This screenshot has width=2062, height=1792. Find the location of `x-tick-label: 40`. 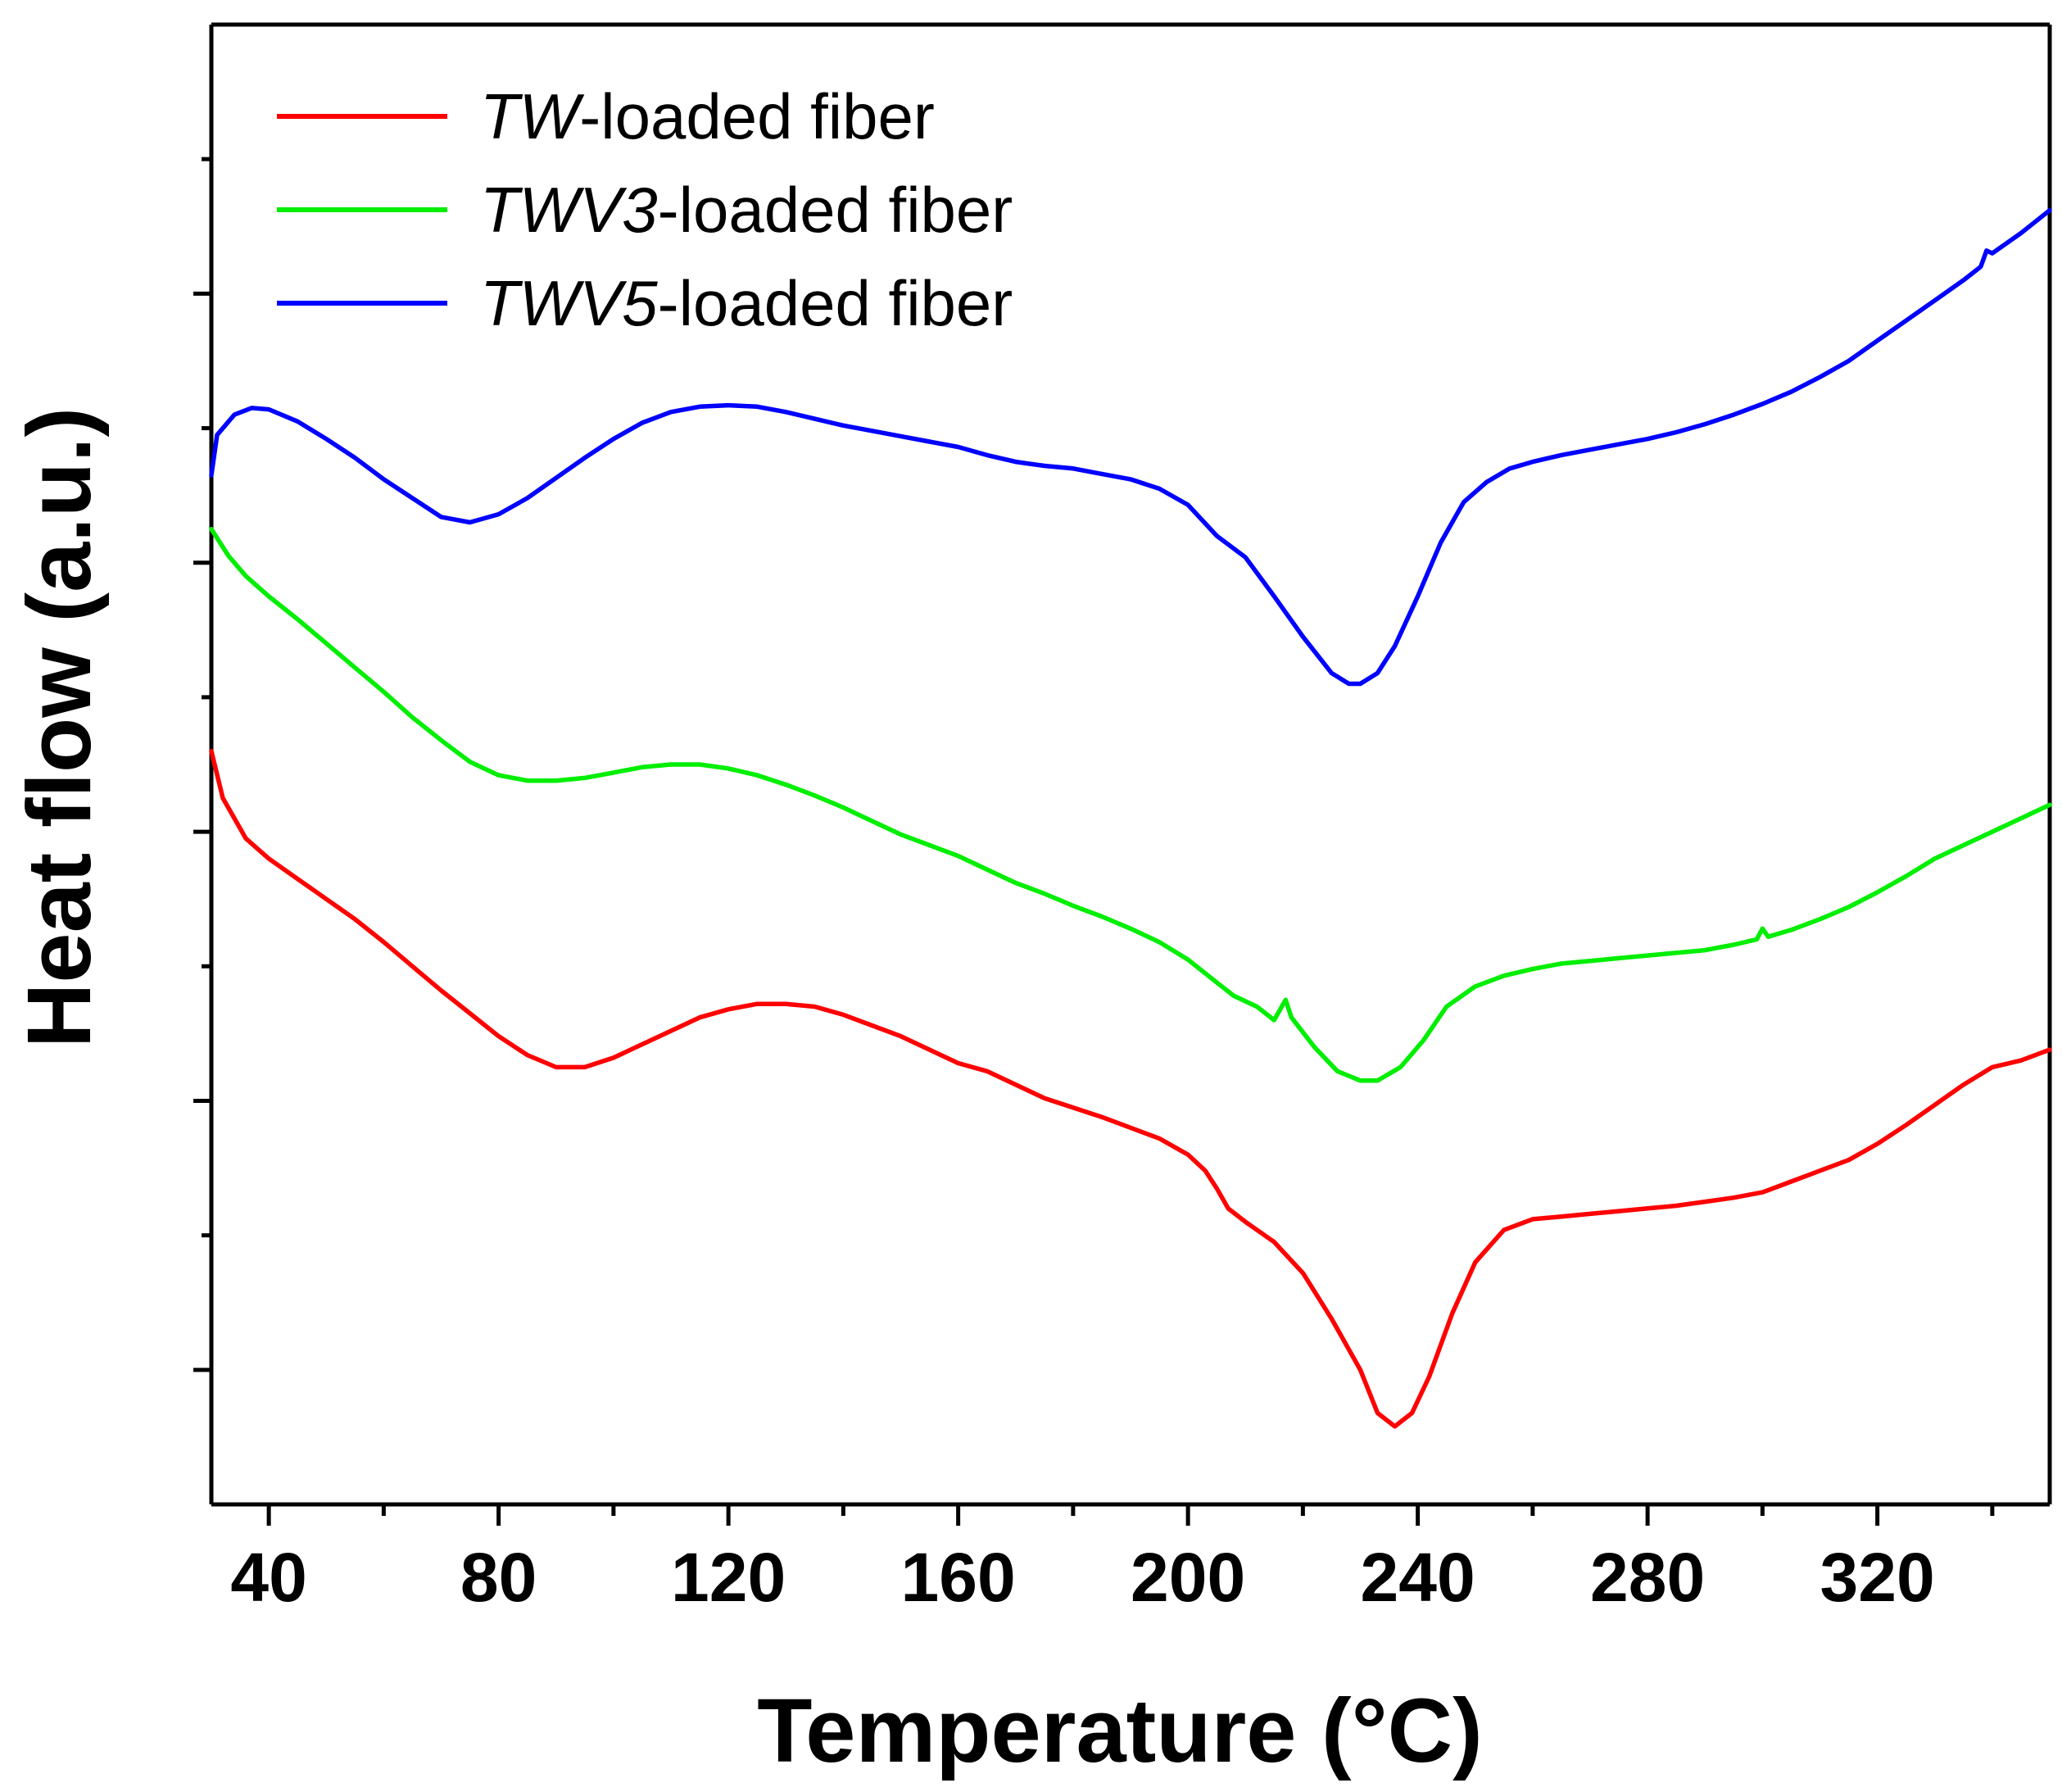

x-tick-label: 40 is located at coordinates (268, 1577).